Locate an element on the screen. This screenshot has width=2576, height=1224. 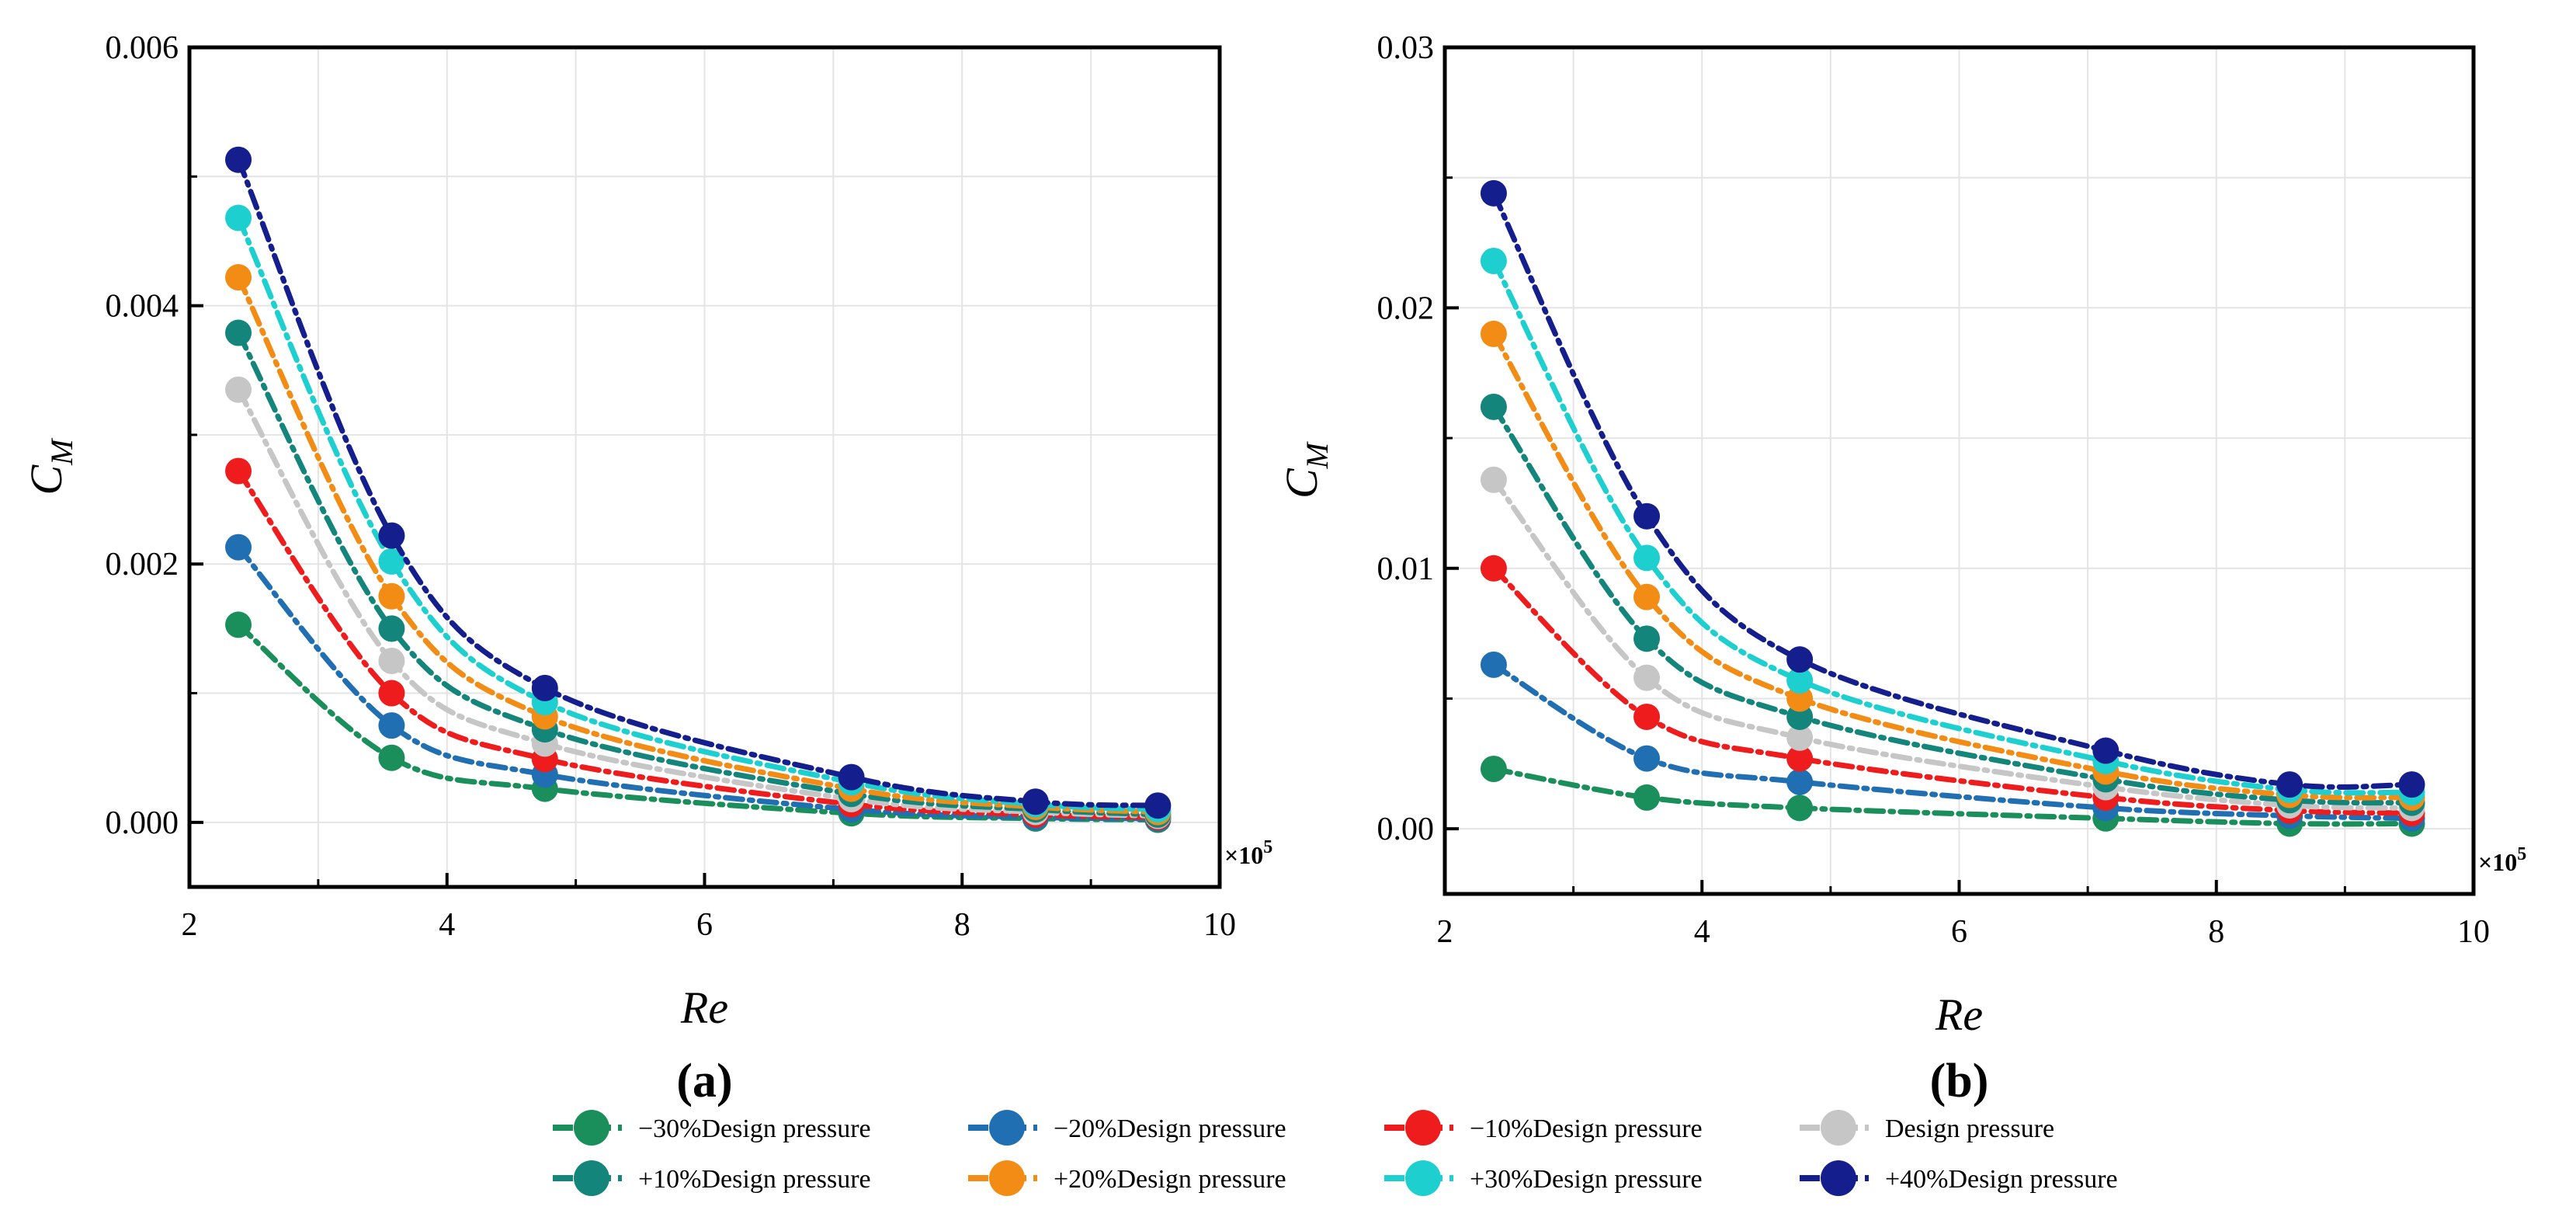
legend-label: +40%Design pressure is located at coordinates (2001, 1180).